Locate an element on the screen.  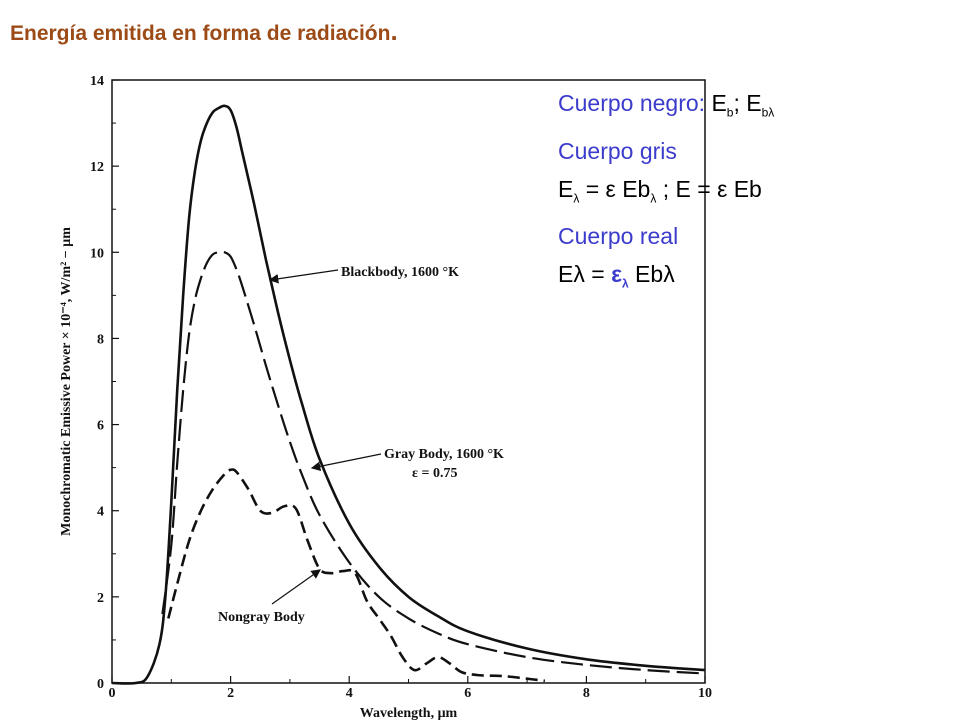
x-tick-label: 0 is located at coordinates (112, 693).